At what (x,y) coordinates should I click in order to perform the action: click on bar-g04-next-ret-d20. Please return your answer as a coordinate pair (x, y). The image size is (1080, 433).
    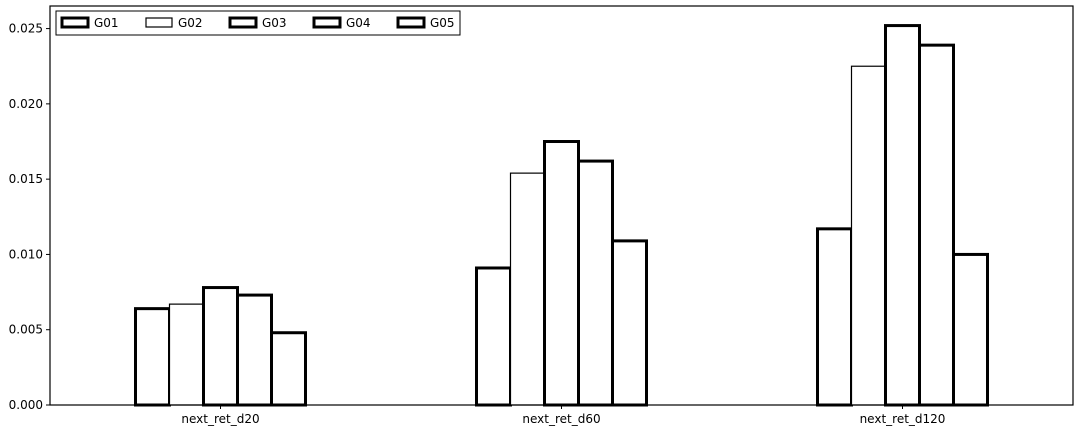
    Looking at the image, I should click on (254, 350).